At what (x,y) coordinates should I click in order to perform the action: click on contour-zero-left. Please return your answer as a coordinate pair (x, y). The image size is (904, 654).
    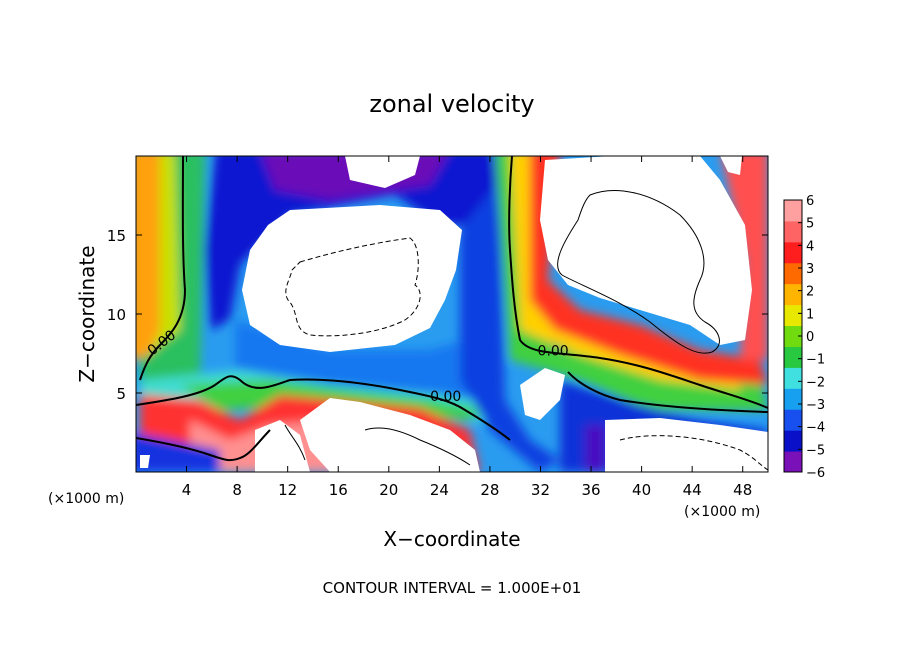
    Looking at the image, I should click on (163, 268).